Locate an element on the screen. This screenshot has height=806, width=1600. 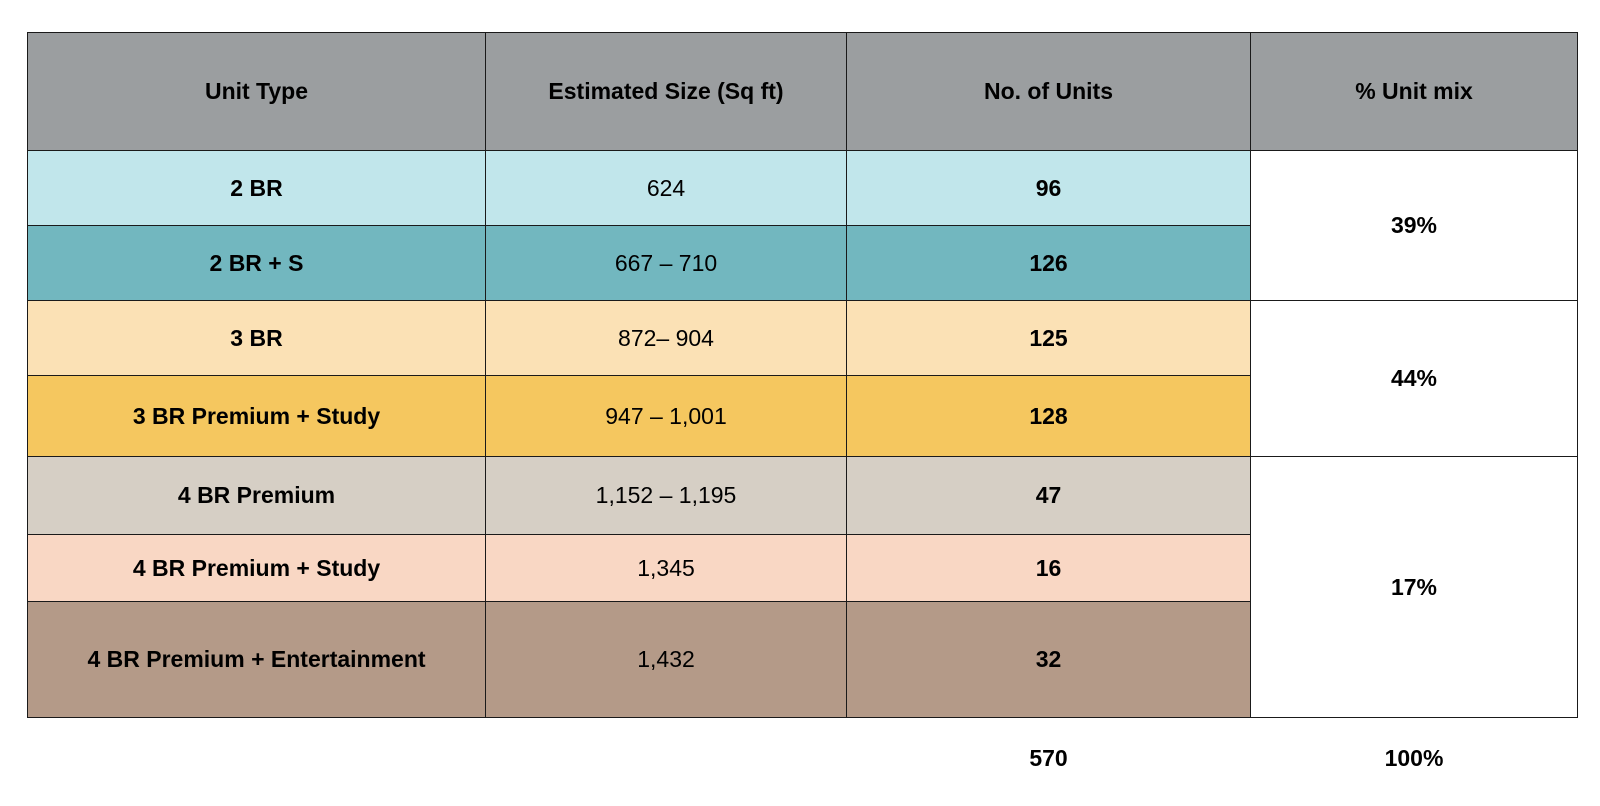
total-units: 570 is located at coordinates (1048, 757).